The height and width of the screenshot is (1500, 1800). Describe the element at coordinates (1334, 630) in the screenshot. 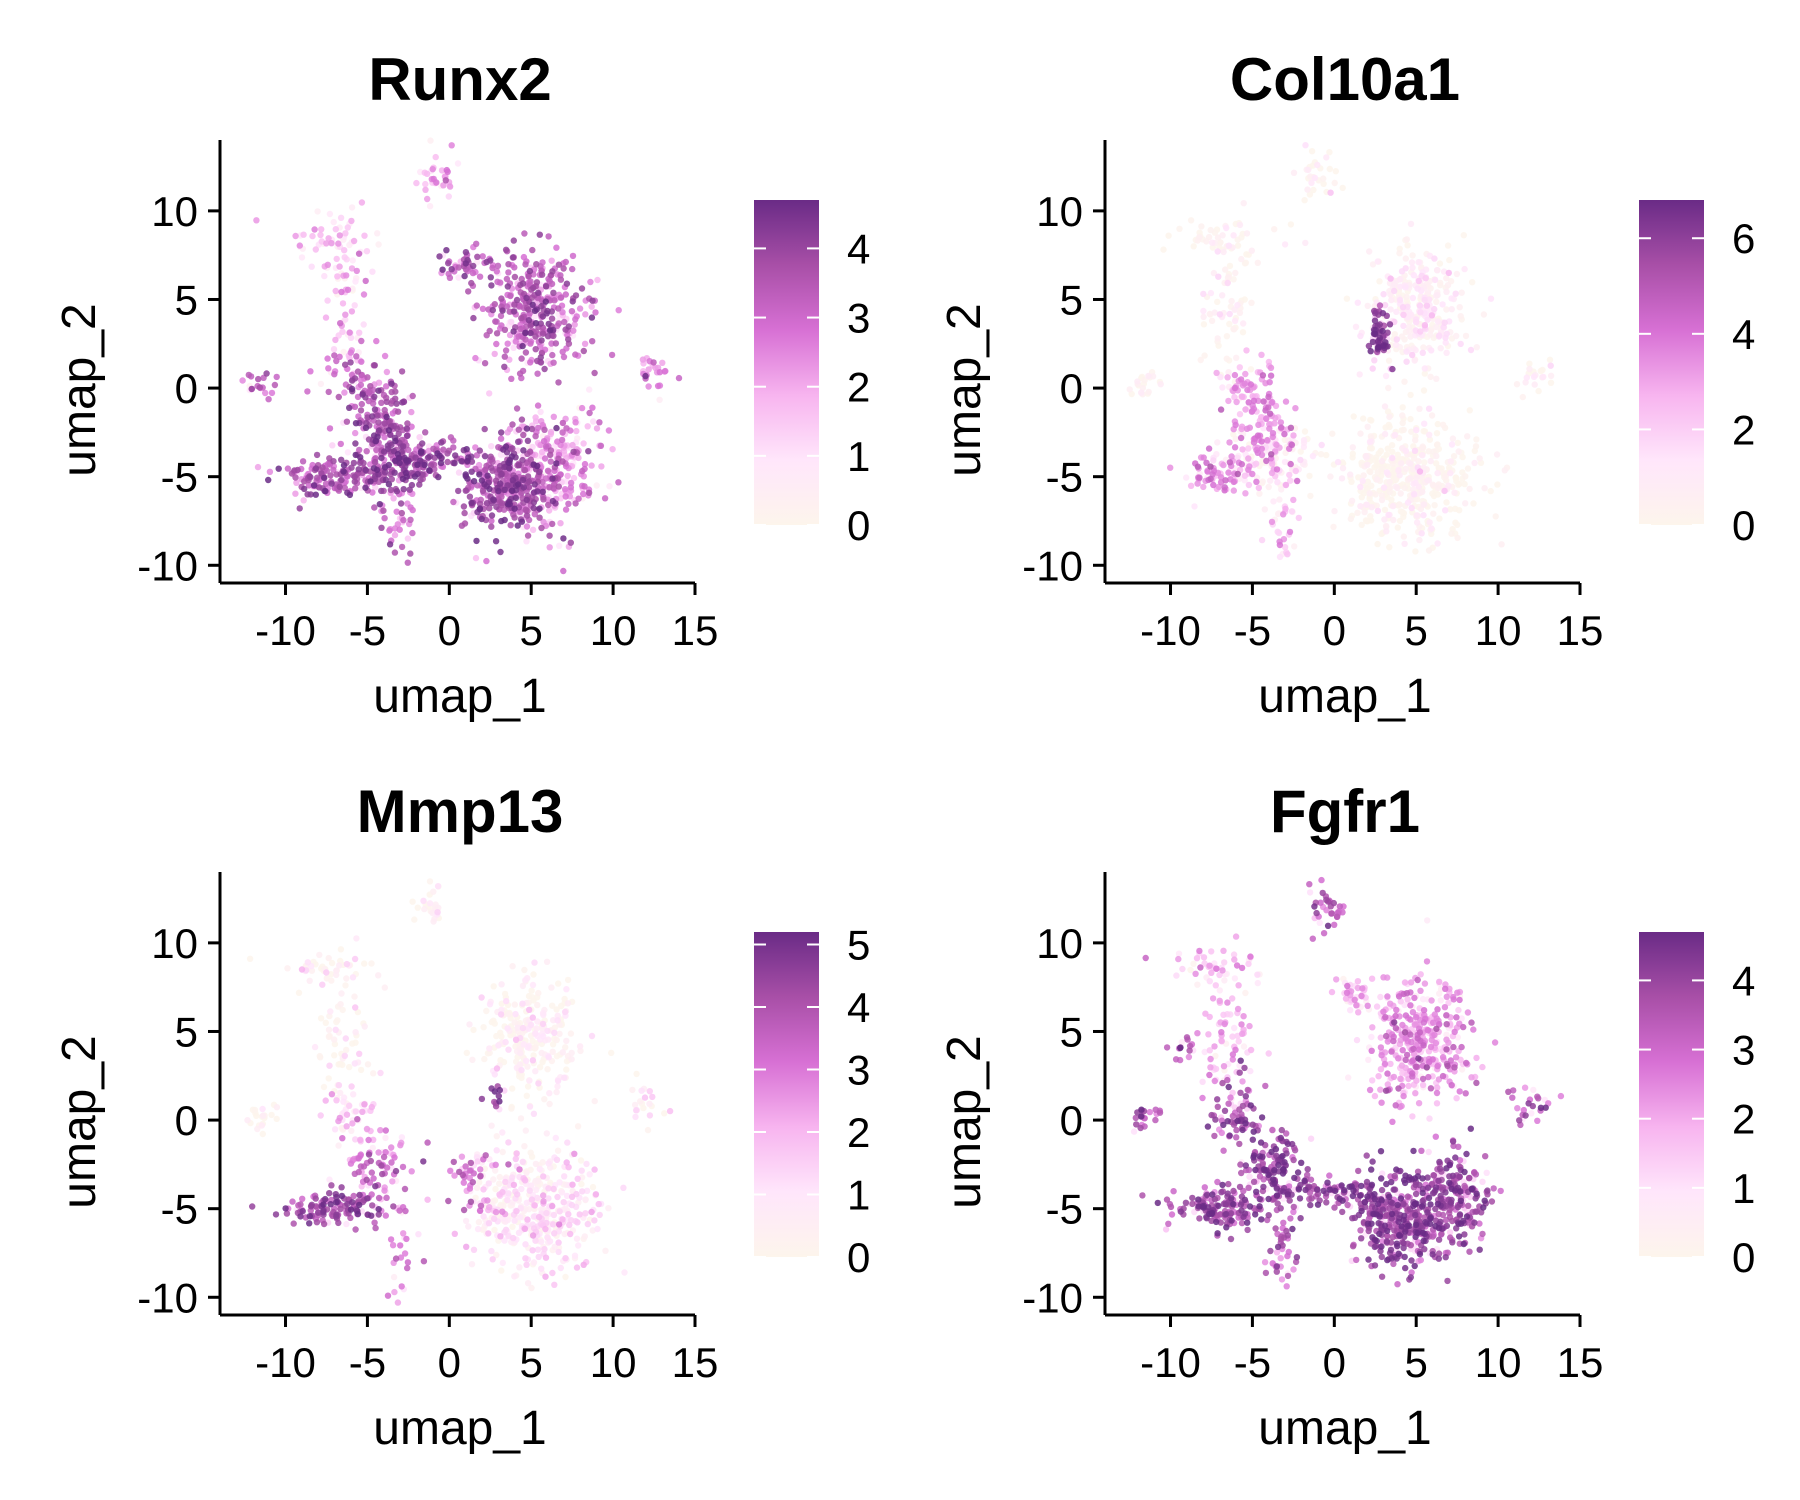

I see `x-tick-label: 0` at that location.